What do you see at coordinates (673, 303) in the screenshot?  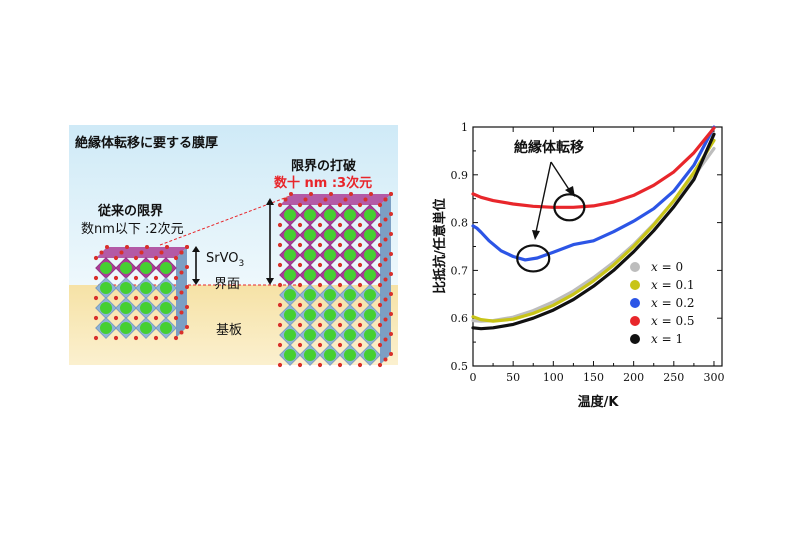 I see `legend-label: x = 0.2` at bounding box center [673, 303].